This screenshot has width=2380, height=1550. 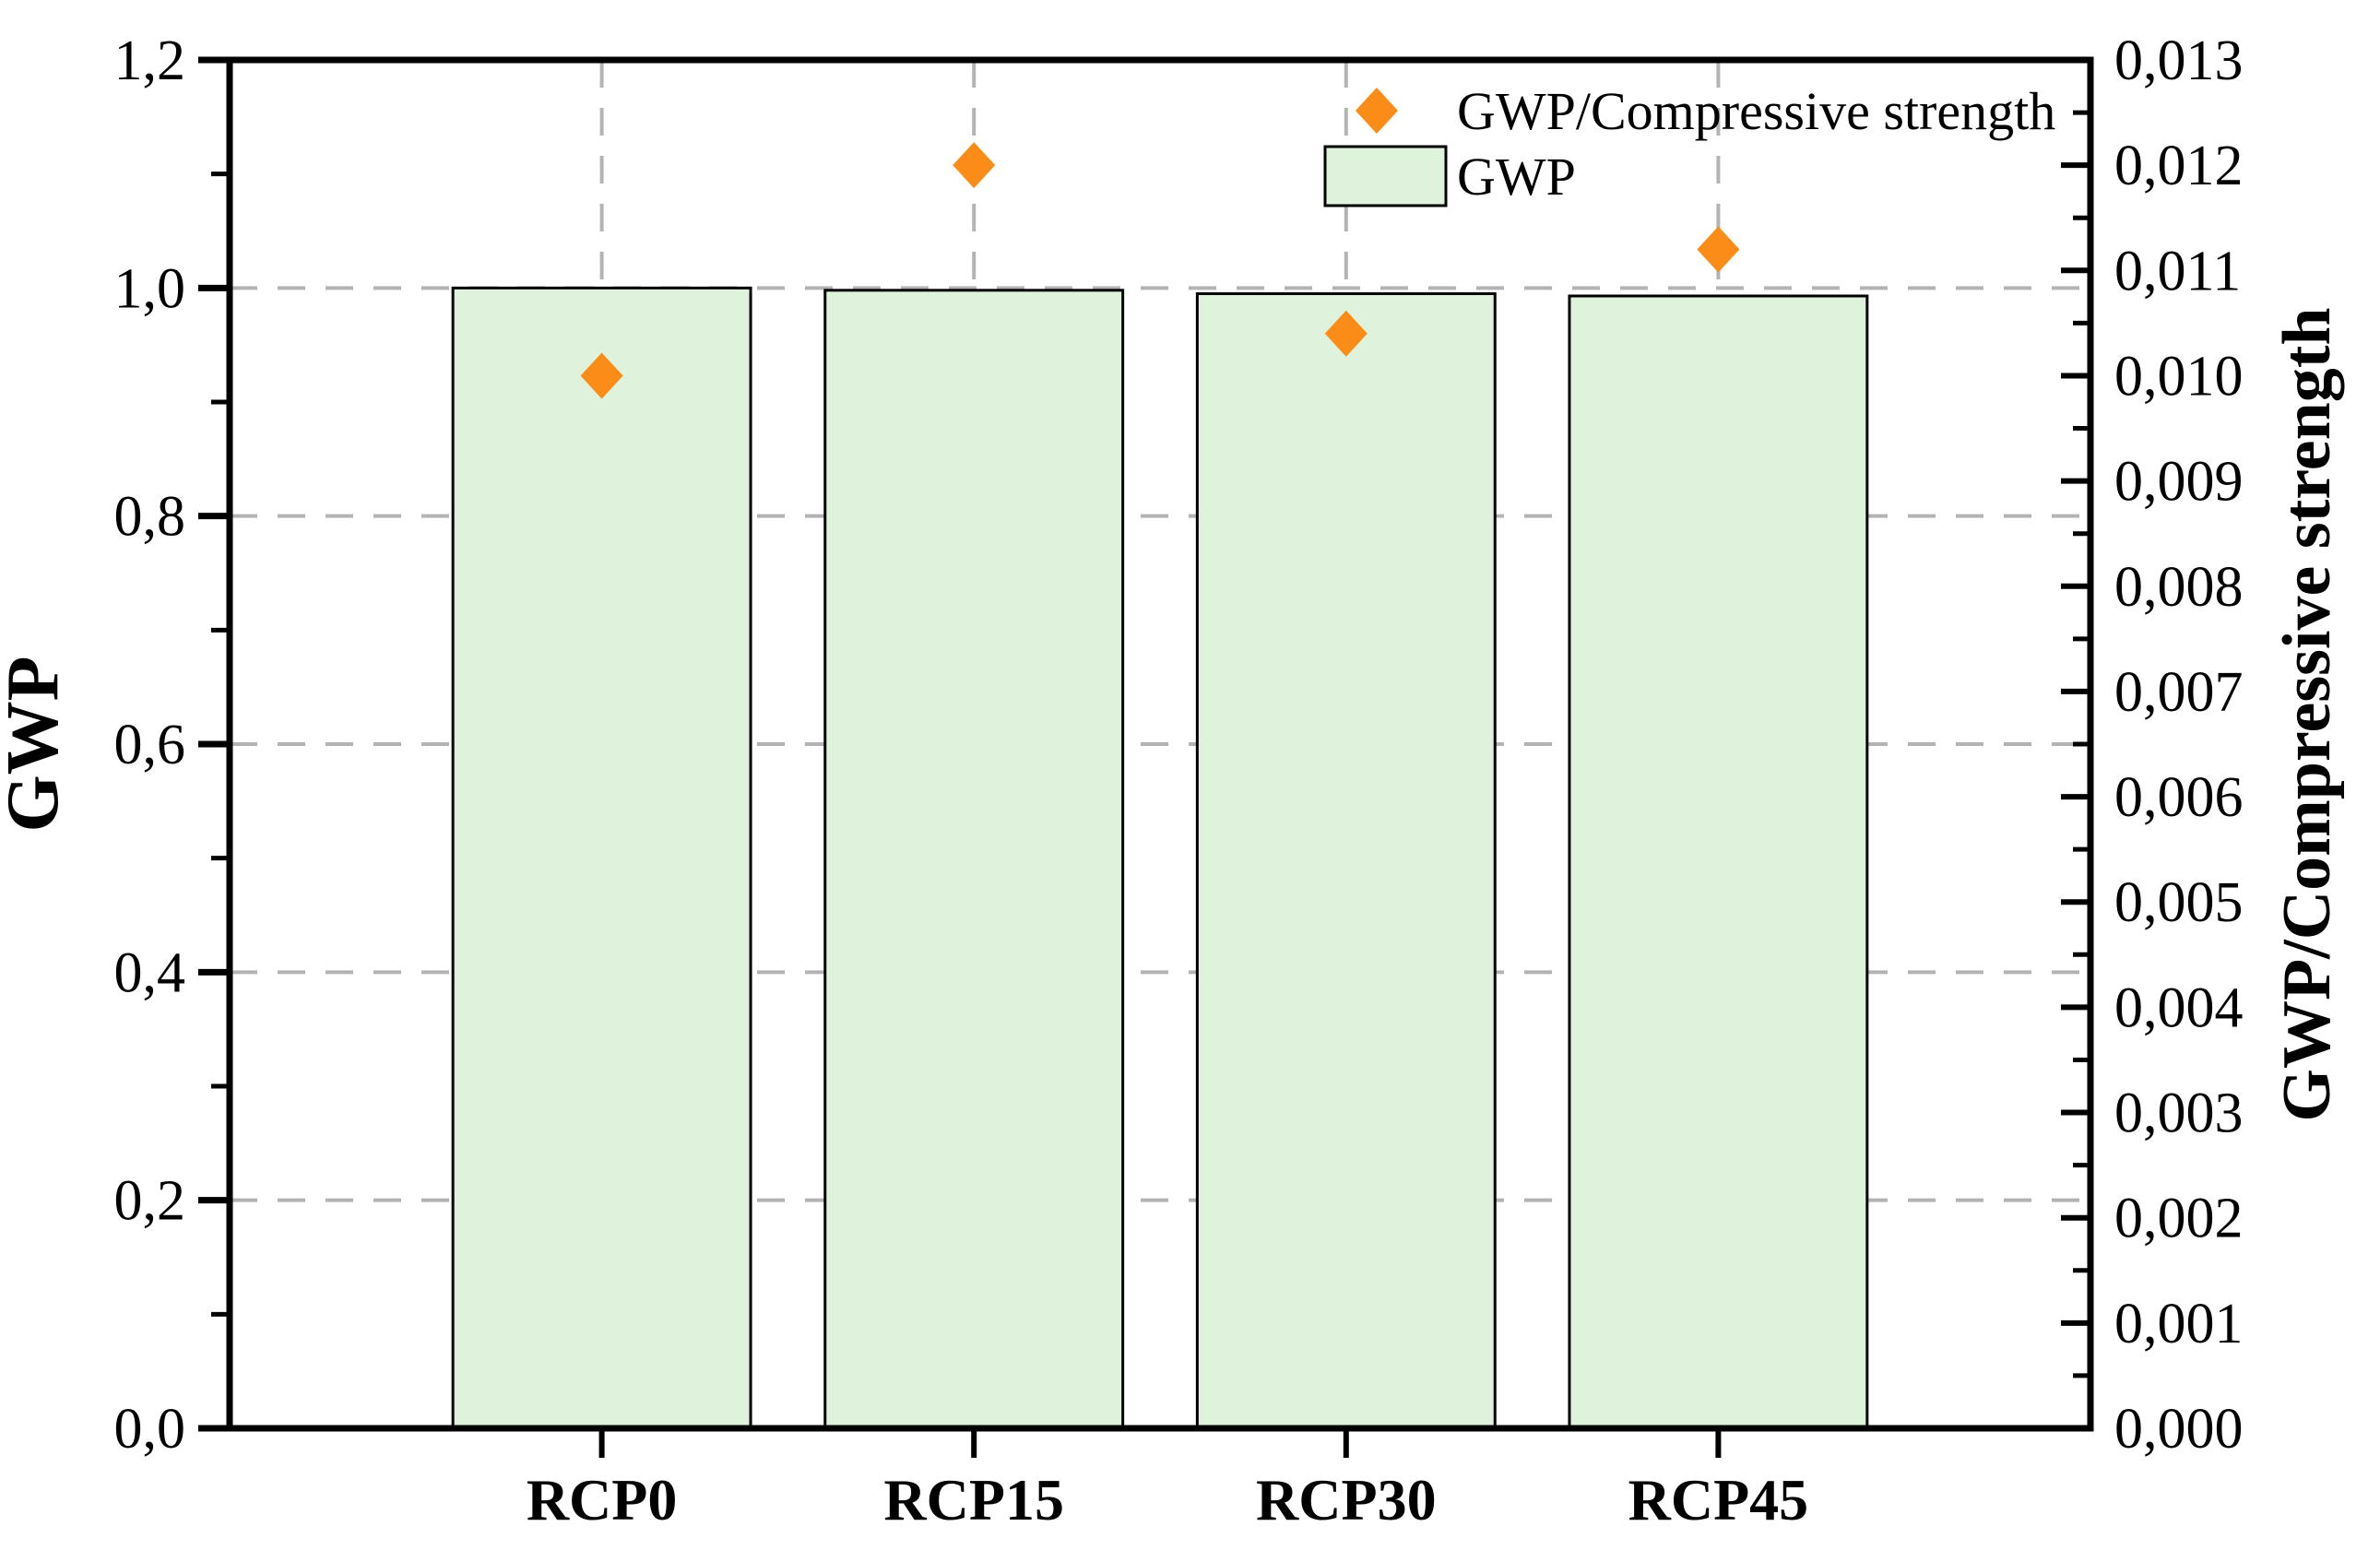 What do you see at coordinates (2179, 61) in the screenshot?
I see `right-tick-label: 0,013` at bounding box center [2179, 61].